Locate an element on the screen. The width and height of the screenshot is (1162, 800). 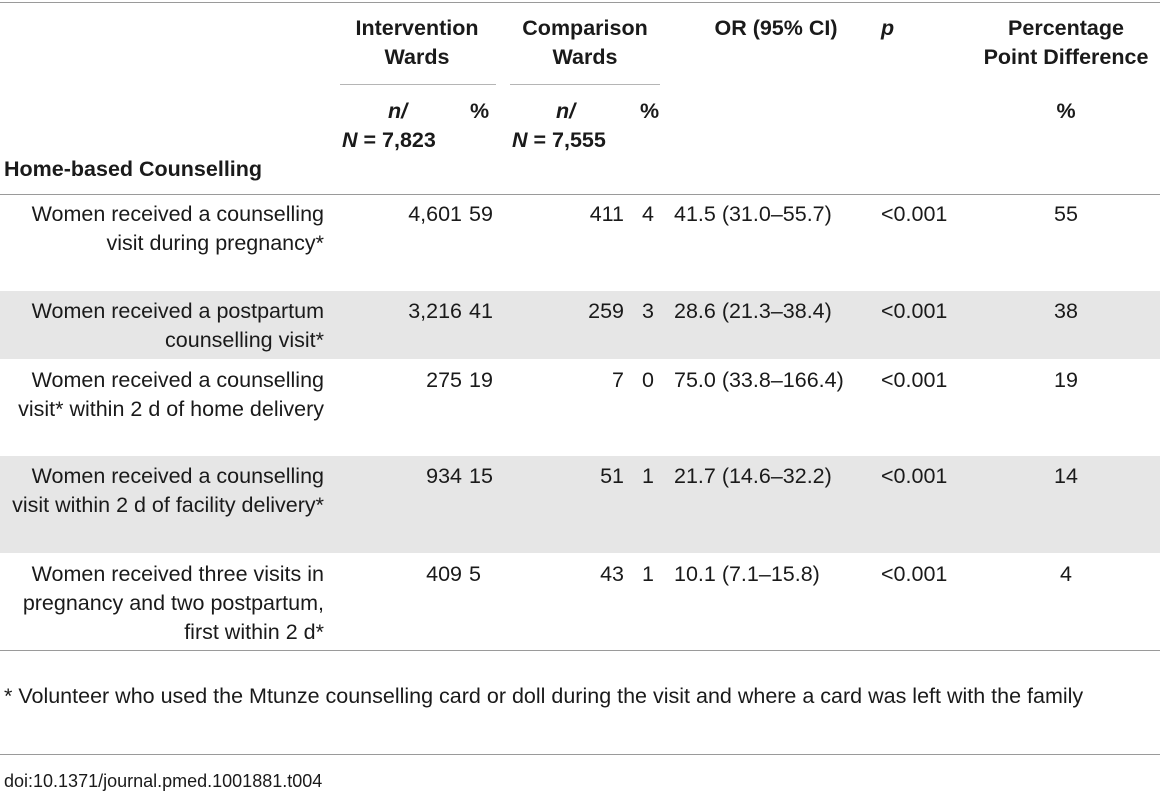
cell-int-pct: 59 is located at coordinates (481, 214).